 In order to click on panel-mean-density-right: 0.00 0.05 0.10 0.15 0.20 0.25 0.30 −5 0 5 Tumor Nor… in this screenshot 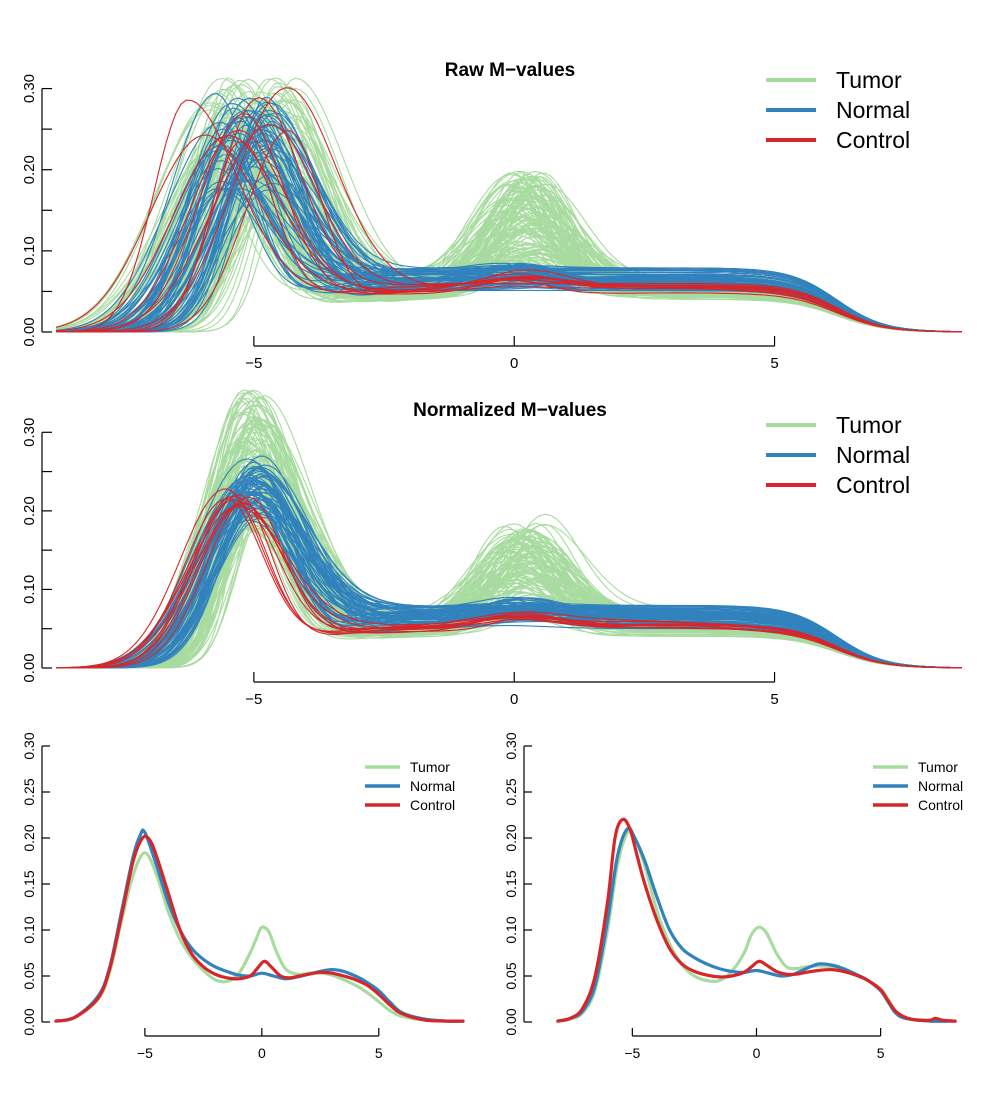, I will do `click(733, 896)`.